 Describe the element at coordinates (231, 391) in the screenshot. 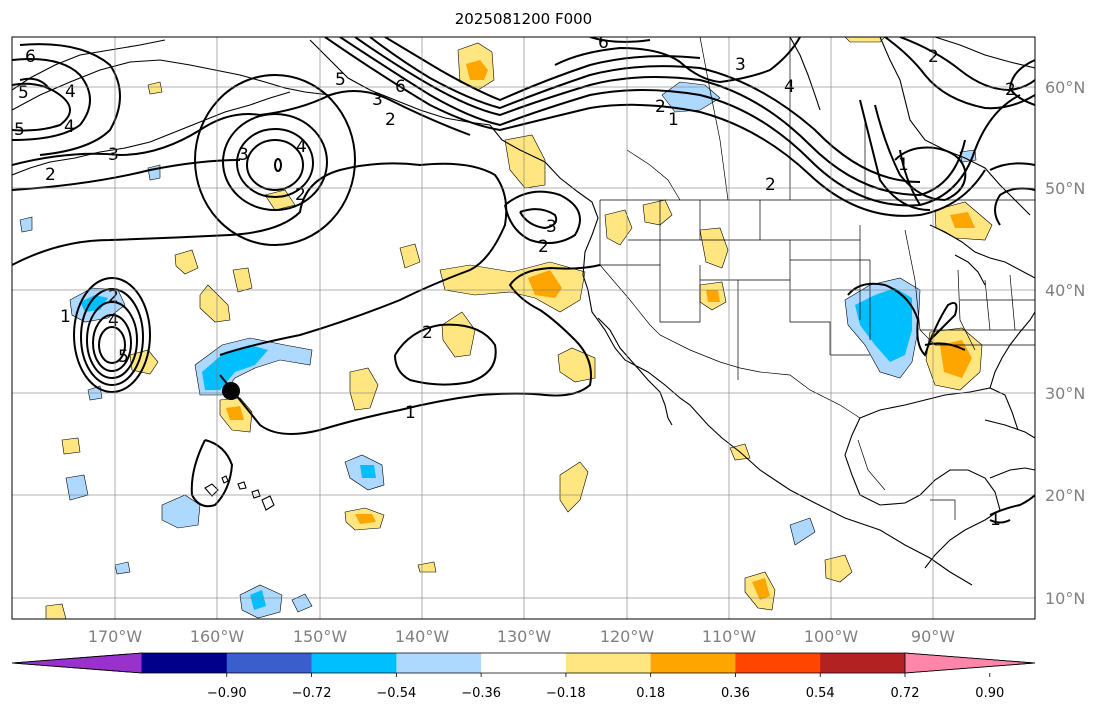

I see `location-marker` at that location.